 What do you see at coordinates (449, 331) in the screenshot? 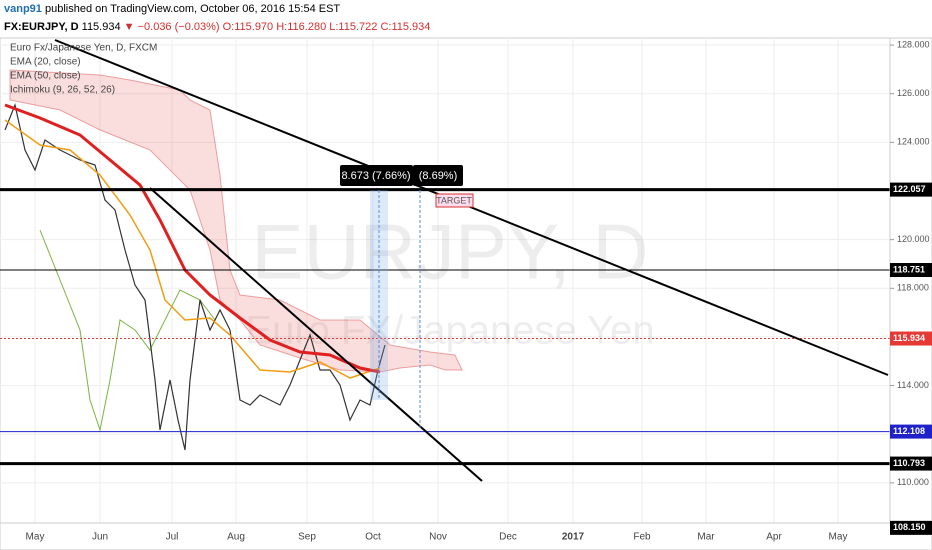
I see `watermark-name: Euro FX/Japanese Yen` at bounding box center [449, 331].